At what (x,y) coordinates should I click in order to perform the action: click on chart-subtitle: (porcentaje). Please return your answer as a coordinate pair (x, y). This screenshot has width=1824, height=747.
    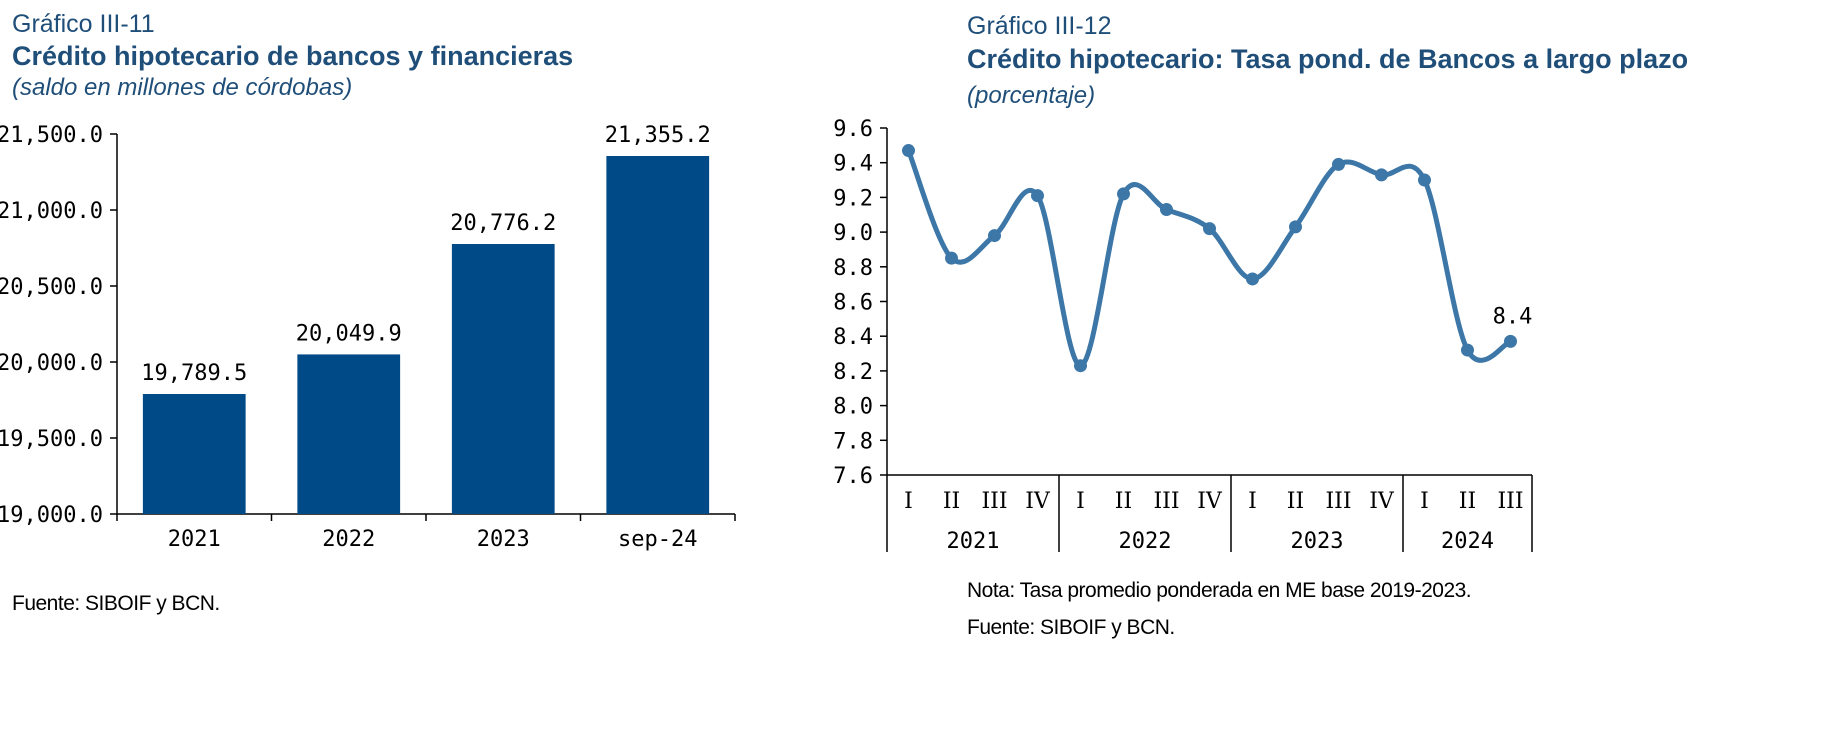
    Looking at the image, I should click on (1031, 95).